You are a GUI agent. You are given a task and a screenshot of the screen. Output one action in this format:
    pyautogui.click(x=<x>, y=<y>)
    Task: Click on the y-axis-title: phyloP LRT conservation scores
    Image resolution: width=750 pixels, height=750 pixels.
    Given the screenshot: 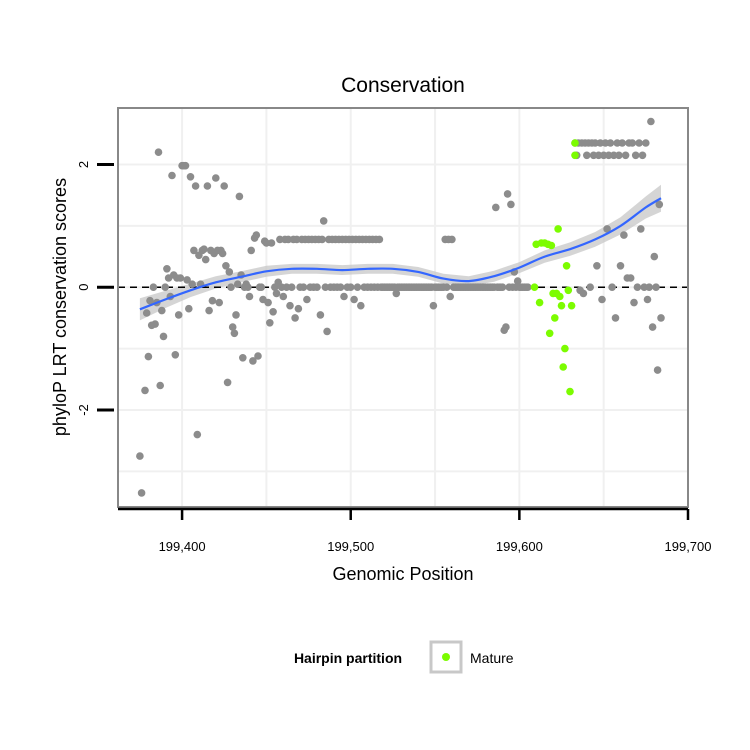 What is the action you would take?
    pyautogui.click(x=60, y=307)
    